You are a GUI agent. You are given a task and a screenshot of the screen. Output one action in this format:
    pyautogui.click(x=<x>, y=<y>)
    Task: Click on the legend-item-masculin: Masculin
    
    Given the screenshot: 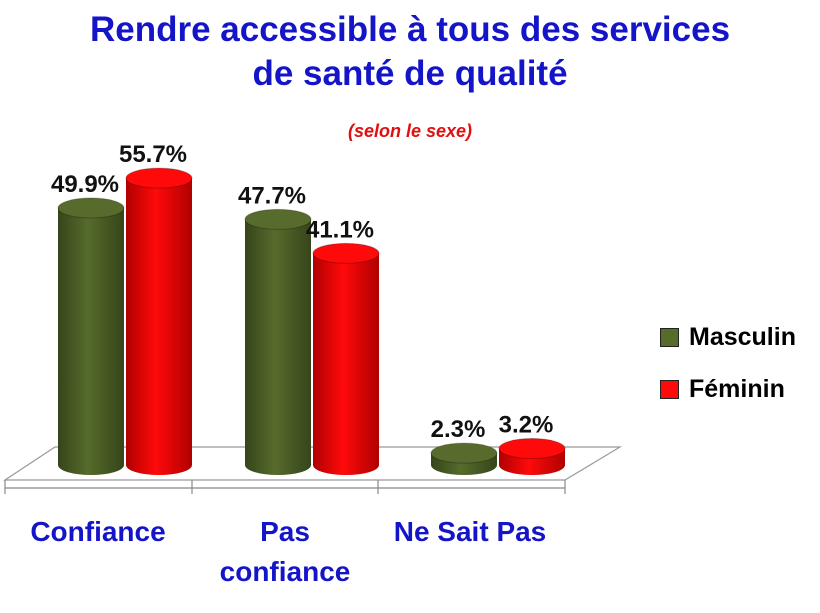 What is the action you would take?
    pyautogui.click(x=728, y=337)
    